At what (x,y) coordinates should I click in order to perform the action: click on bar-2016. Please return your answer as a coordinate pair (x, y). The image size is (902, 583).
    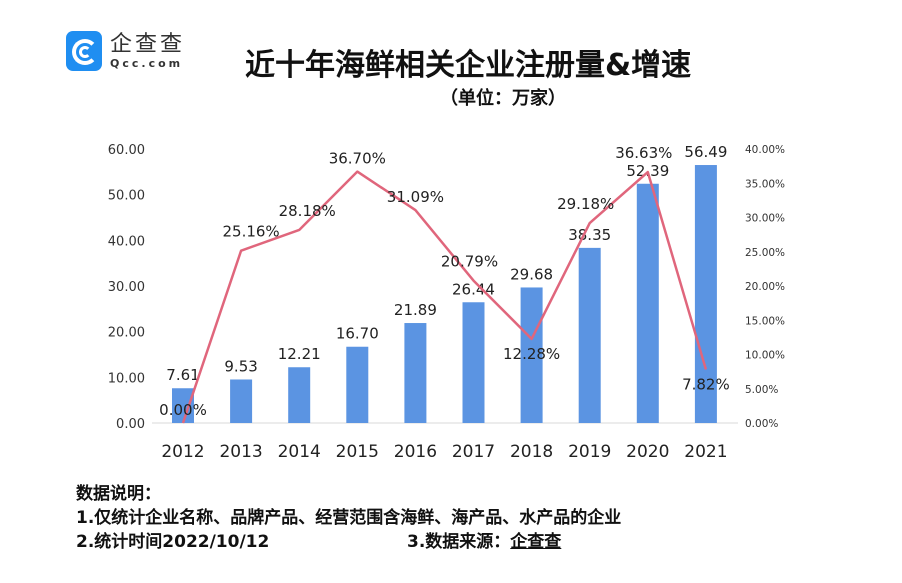
    Looking at the image, I should click on (415, 373).